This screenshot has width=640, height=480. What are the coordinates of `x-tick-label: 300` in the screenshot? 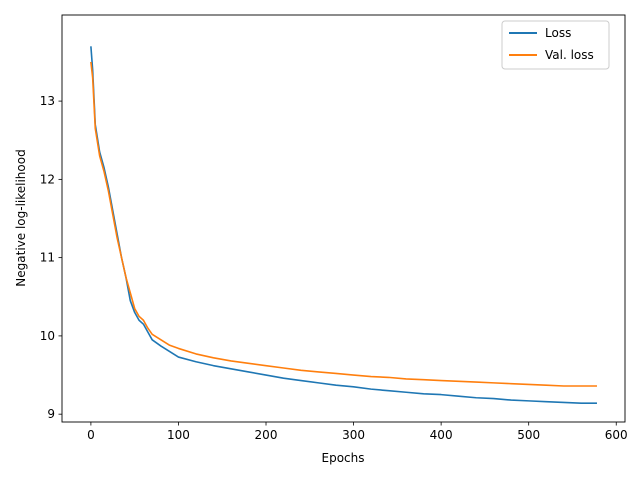 It's located at (353, 435).